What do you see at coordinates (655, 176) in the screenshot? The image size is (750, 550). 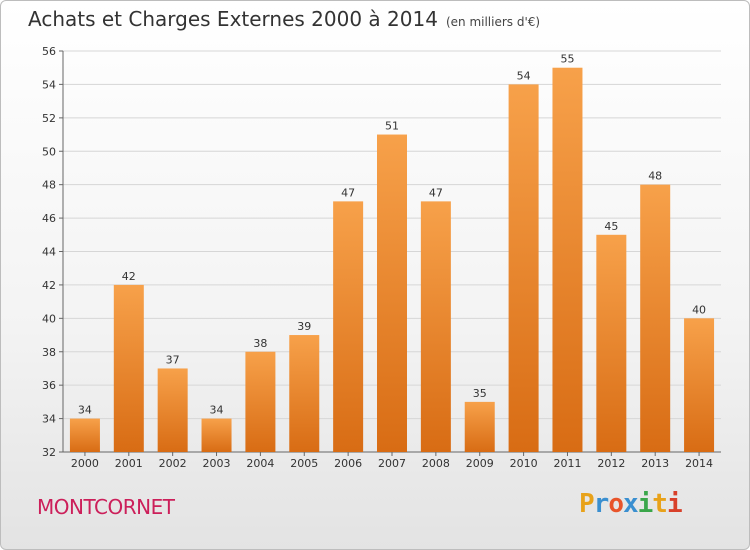 I see `data-label-2013: 48` at bounding box center [655, 176].